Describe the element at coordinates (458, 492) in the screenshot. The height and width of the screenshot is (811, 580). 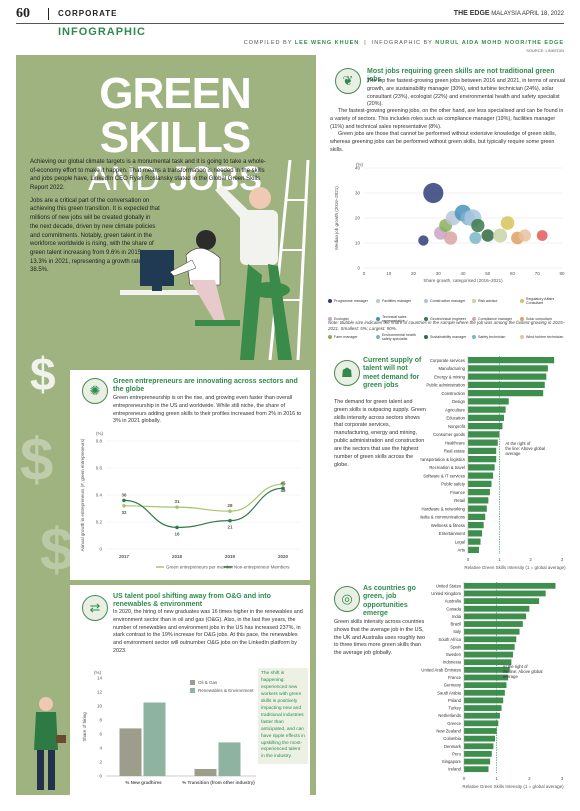
I see `category-label: Finance` at that location.